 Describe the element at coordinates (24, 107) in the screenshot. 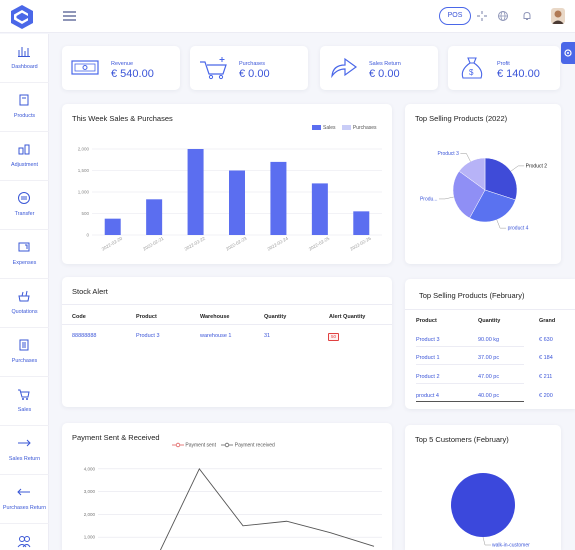

I see `sidebar-item-products: Products` at that location.